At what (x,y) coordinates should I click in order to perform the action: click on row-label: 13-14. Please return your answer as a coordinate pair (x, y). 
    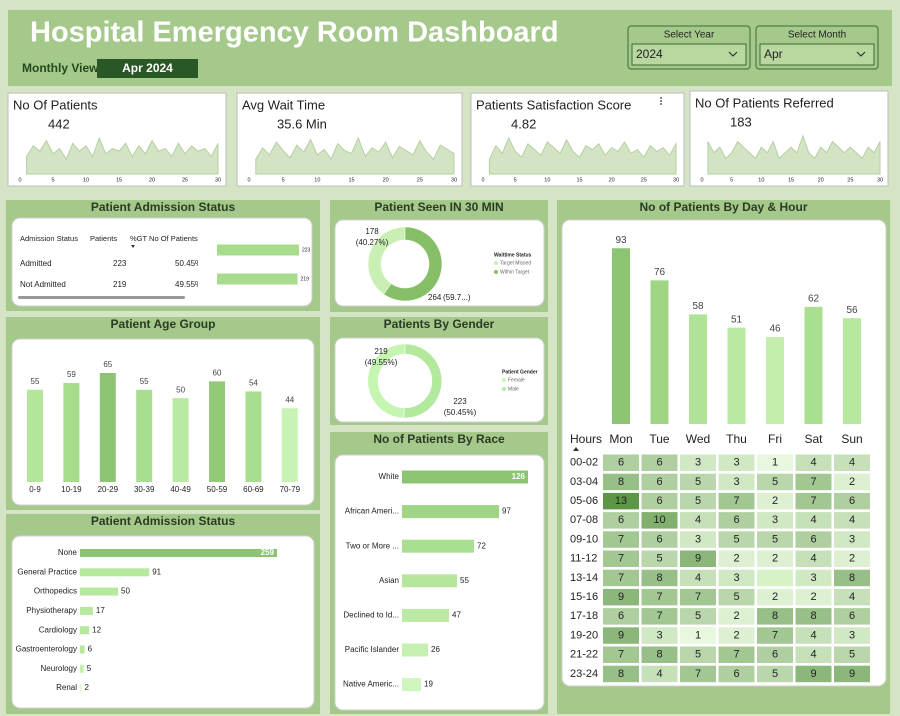
    Looking at the image, I should click on (584, 578).